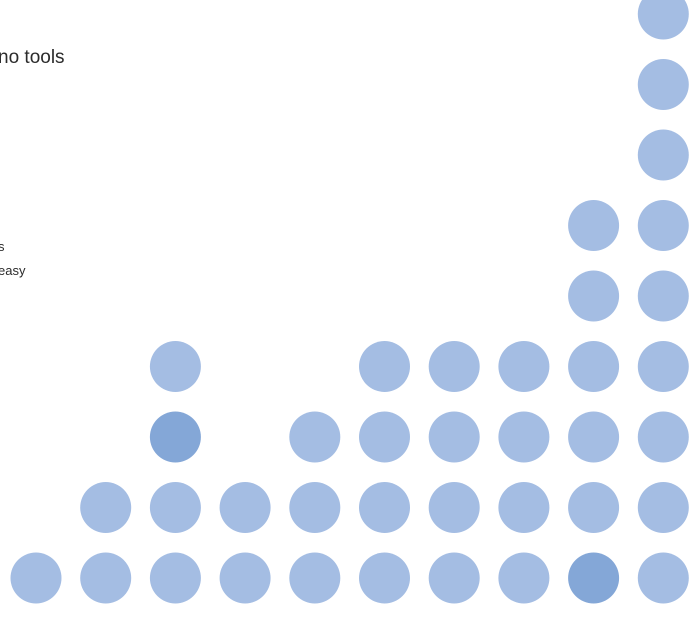 The image size is (700, 629). What do you see at coordinates (13, 270) in the screenshot?
I see `text-fragment-easy: easy` at bounding box center [13, 270].